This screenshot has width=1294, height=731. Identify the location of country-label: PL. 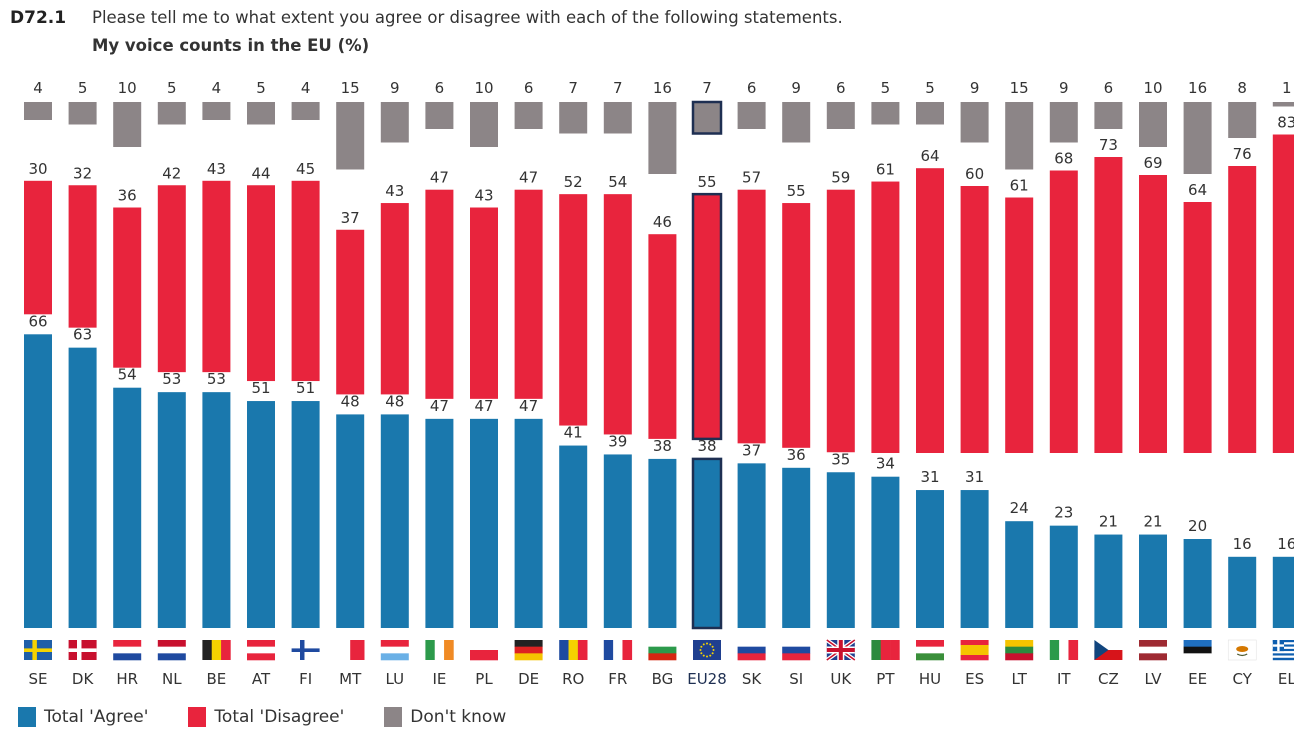
(484, 679).